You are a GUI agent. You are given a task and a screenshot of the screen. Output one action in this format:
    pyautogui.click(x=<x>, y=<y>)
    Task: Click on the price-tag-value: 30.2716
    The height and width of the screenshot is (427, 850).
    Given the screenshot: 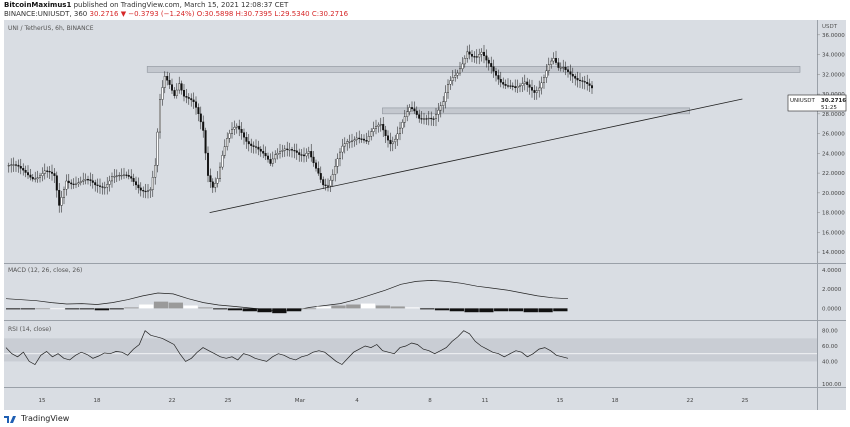 What is the action you would take?
    pyautogui.click(x=833, y=101)
    